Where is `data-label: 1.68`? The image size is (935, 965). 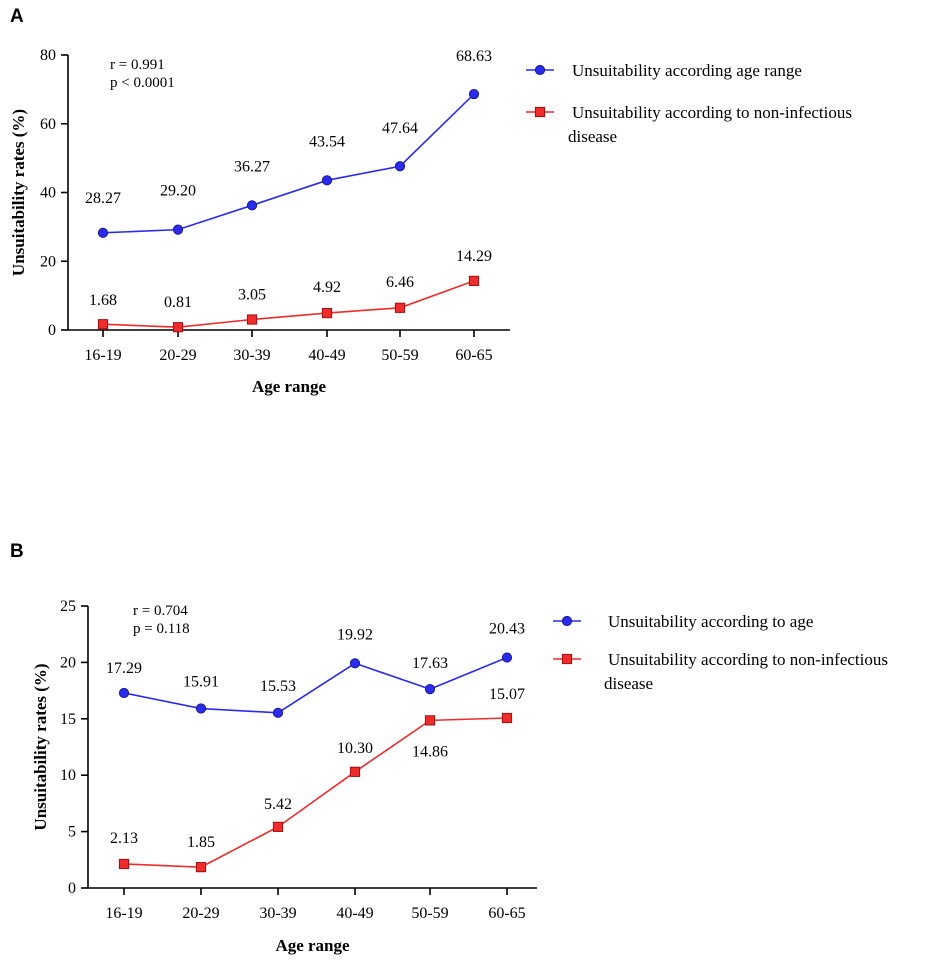 data-label: 1.68 is located at coordinates (103, 300).